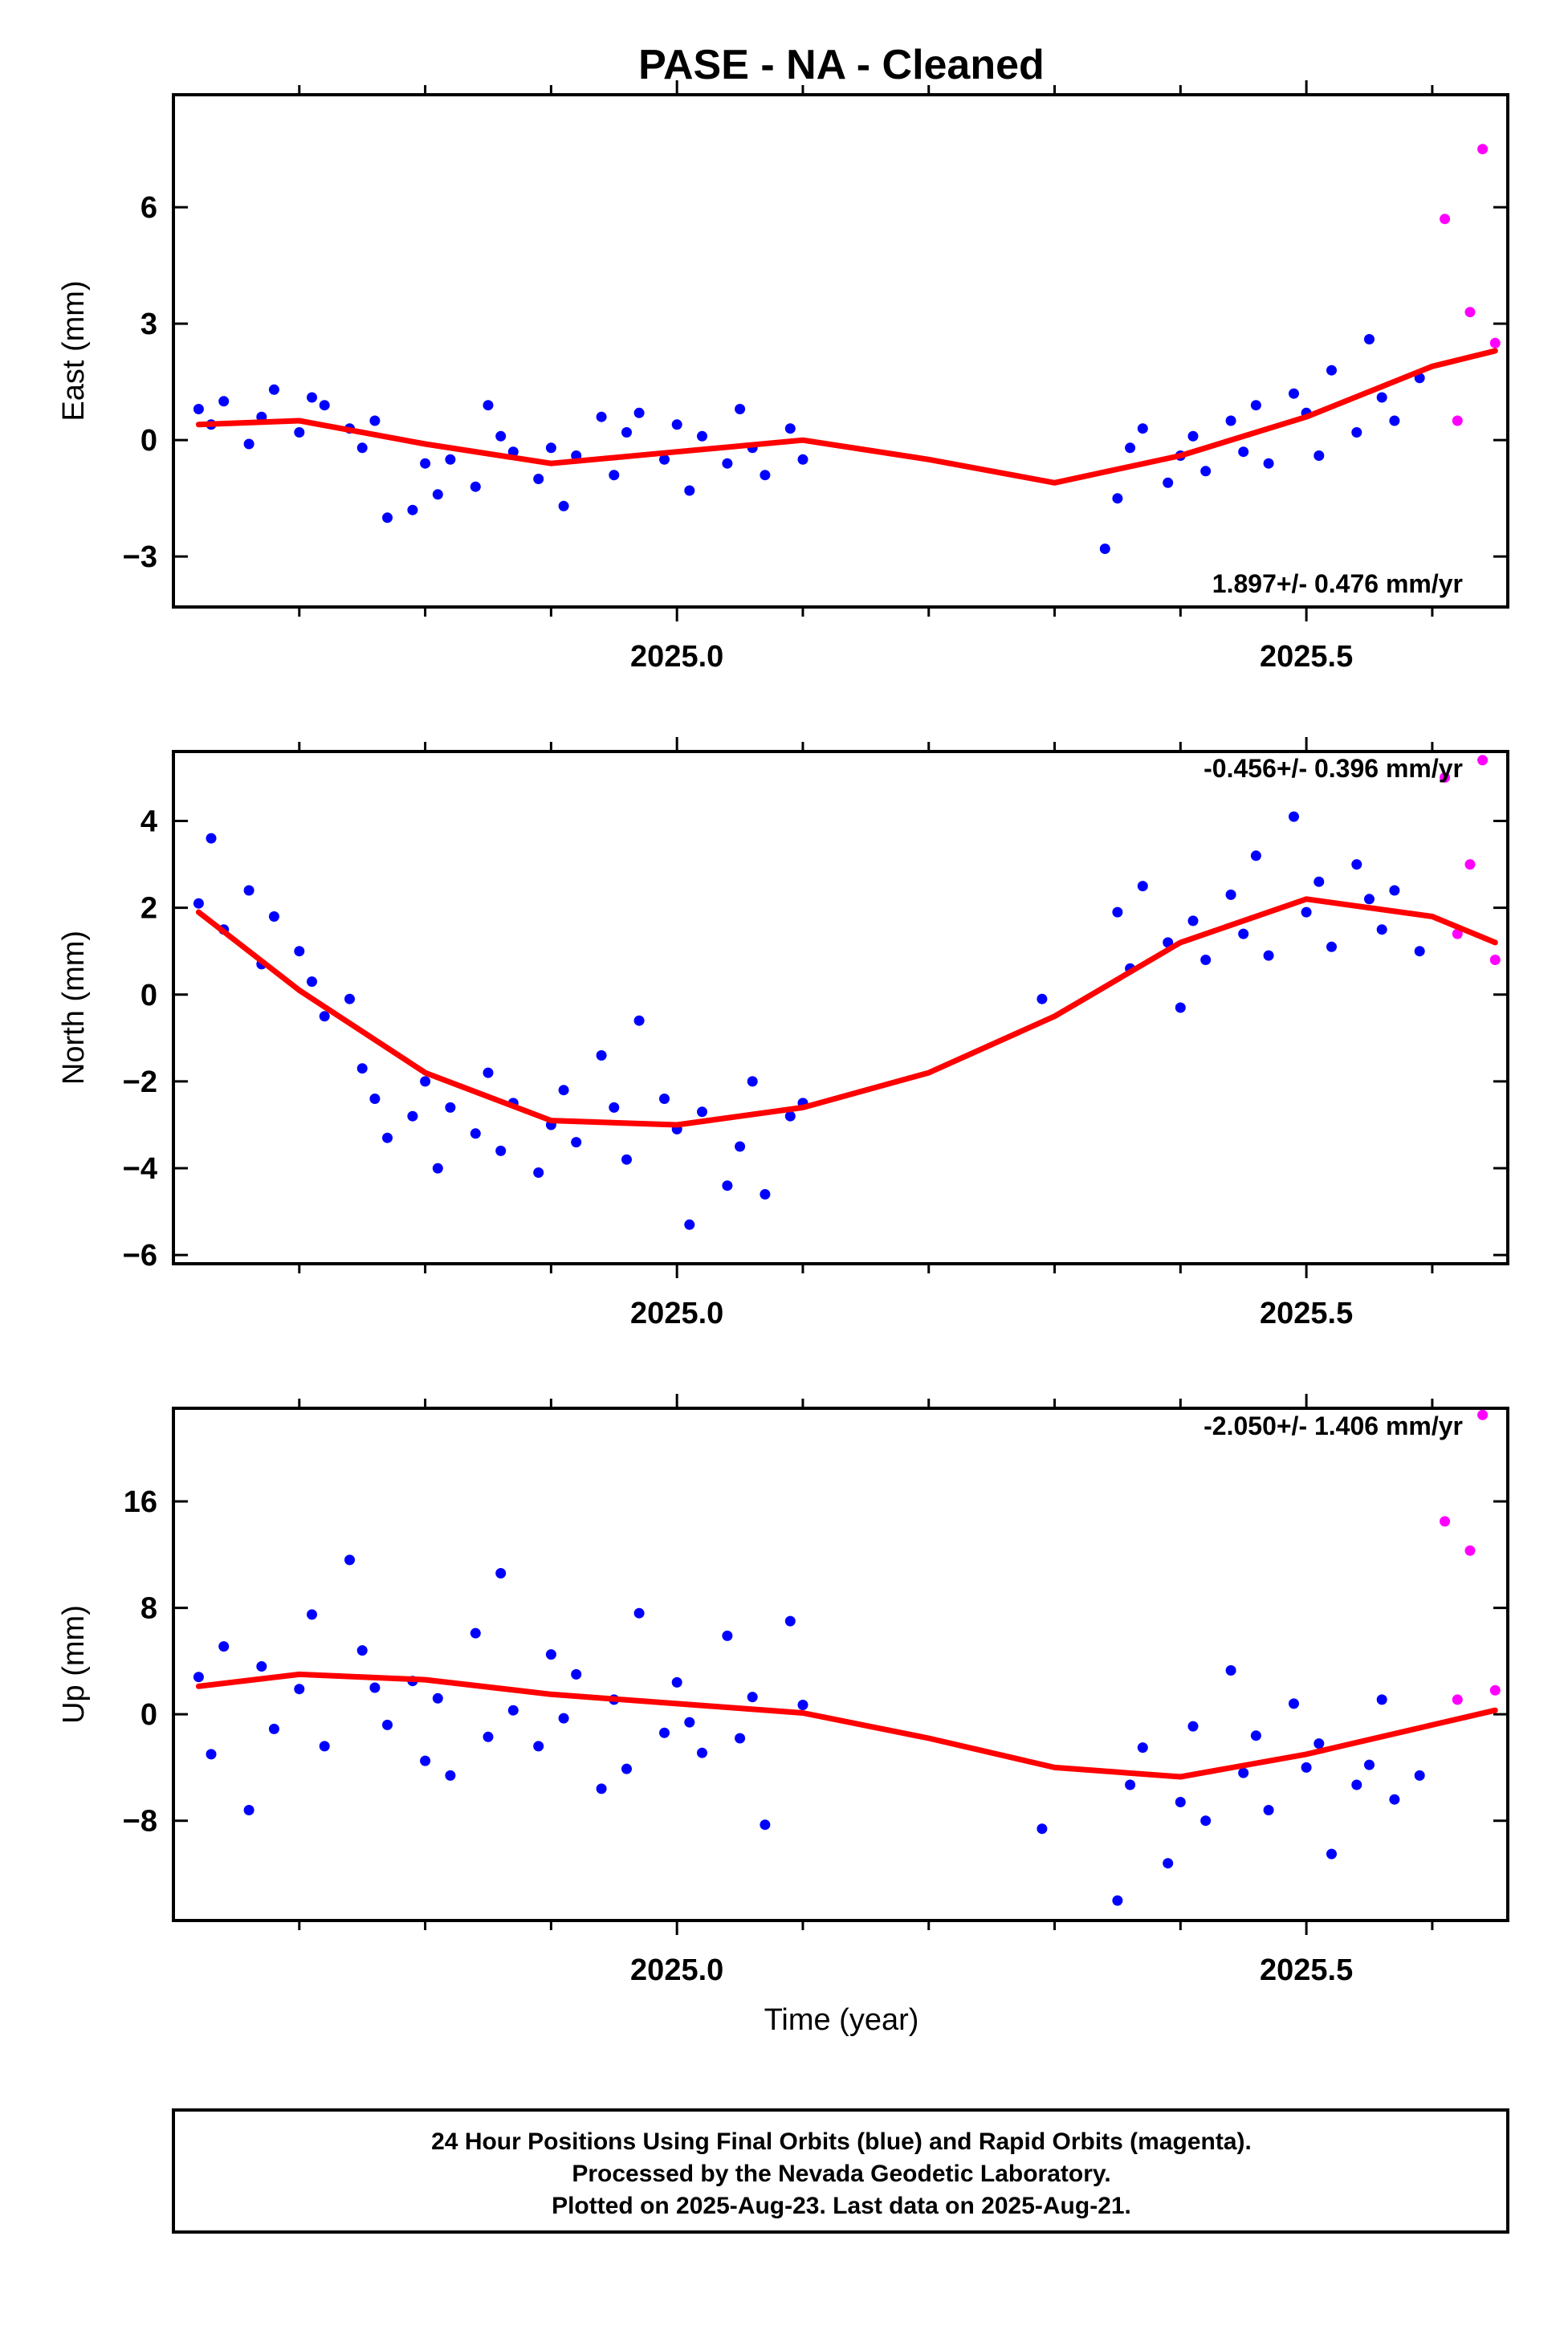  What do you see at coordinates (149, 909) in the screenshot?
I see `north-ytick-label: 2` at bounding box center [149, 909].